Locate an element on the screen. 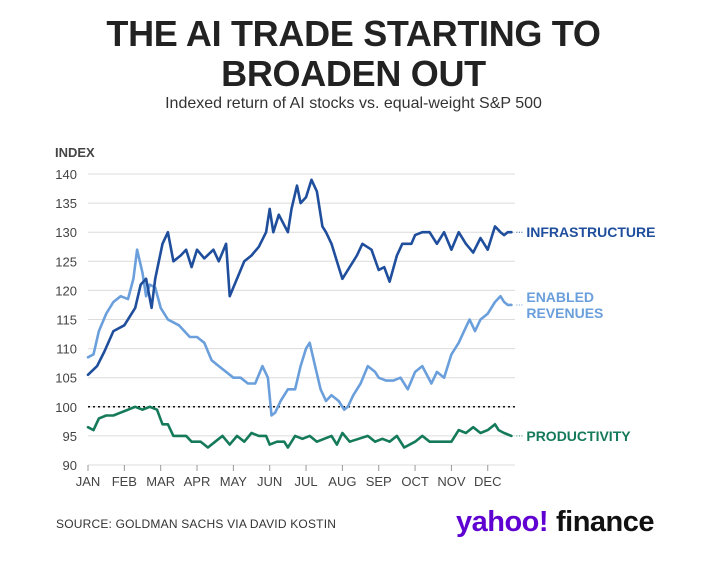 Image resolution: width=707 pixels, height=566 pixels. y-tick-label: 135 is located at coordinates (66, 203).